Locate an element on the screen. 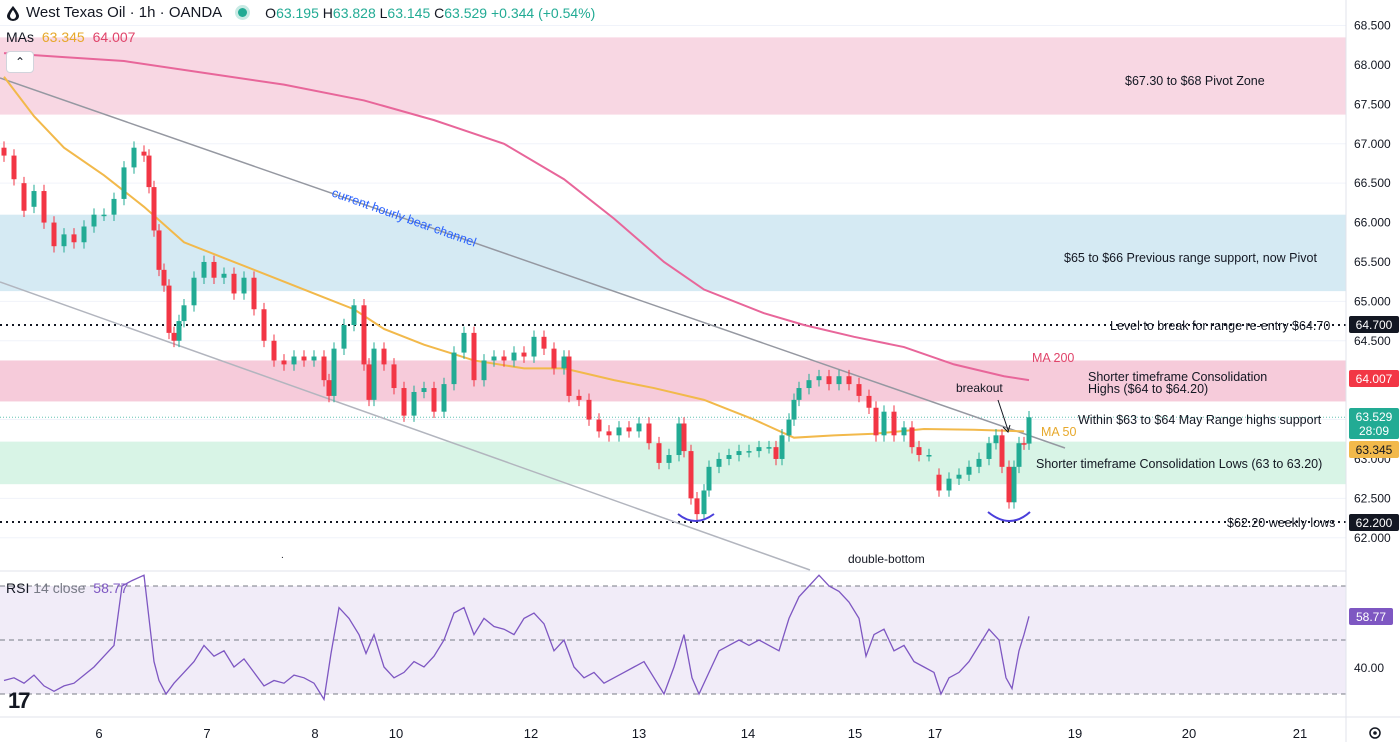 This screenshot has height=742, width=1400. badge-last: 63.529 is located at coordinates (1374, 417).